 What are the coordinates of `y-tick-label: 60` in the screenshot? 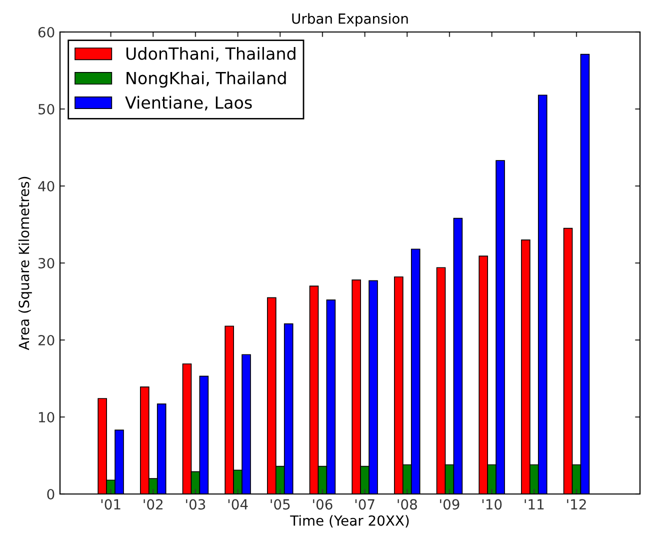 It's located at (46, 32).